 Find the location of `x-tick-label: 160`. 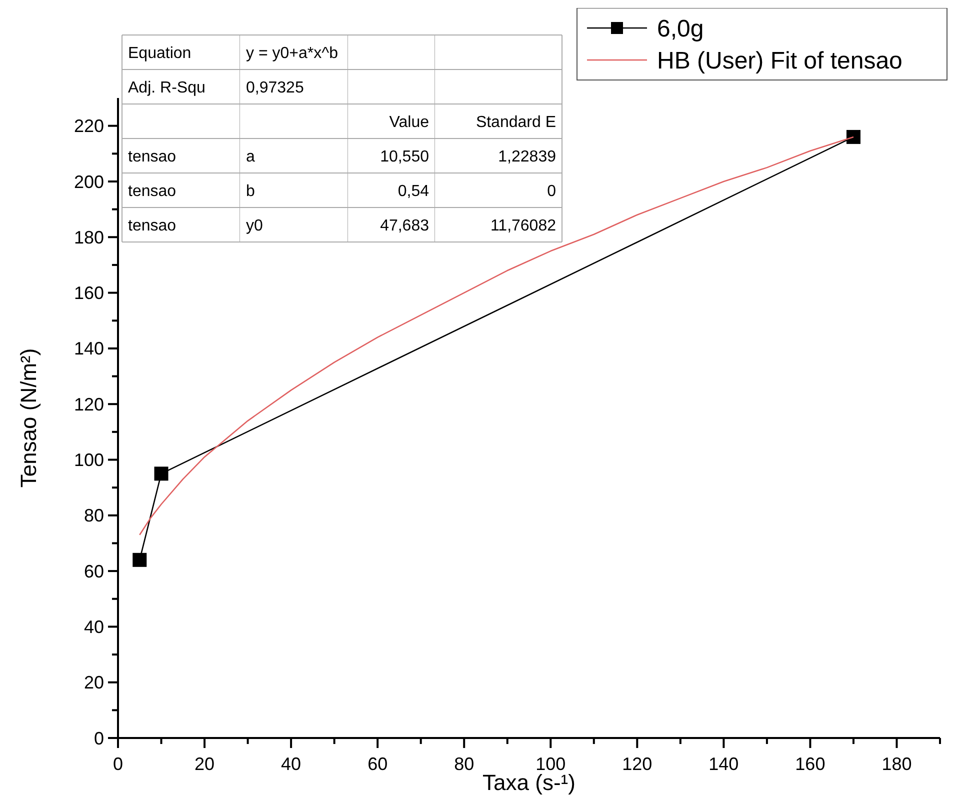

x-tick-label: 160 is located at coordinates (810, 764).